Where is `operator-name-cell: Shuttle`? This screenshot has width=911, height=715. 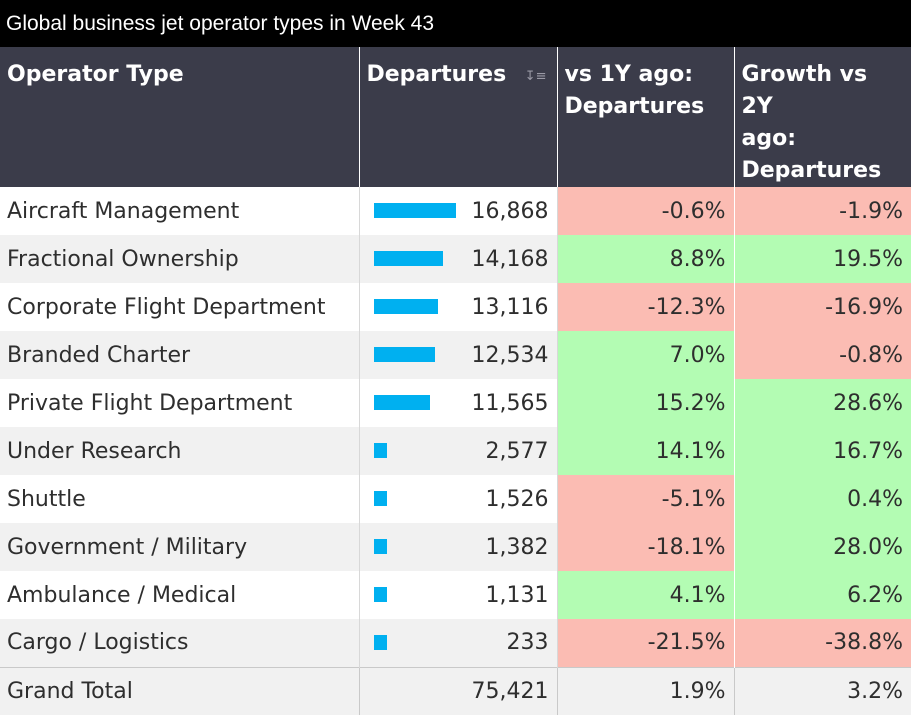 operator-name-cell: Shuttle is located at coordinates (180, 499).